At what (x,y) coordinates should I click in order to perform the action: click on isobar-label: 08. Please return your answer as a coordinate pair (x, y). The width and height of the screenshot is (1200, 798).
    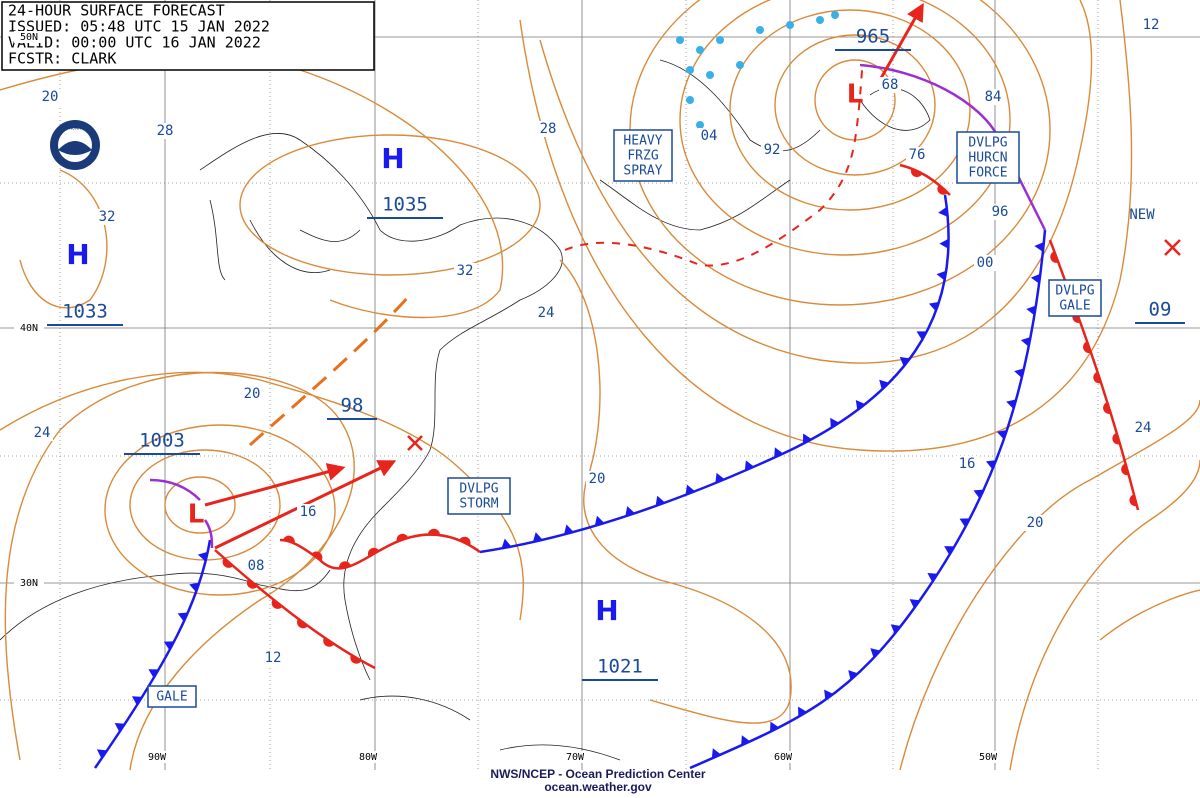
    Looking at the image, I should click on (256, 566).